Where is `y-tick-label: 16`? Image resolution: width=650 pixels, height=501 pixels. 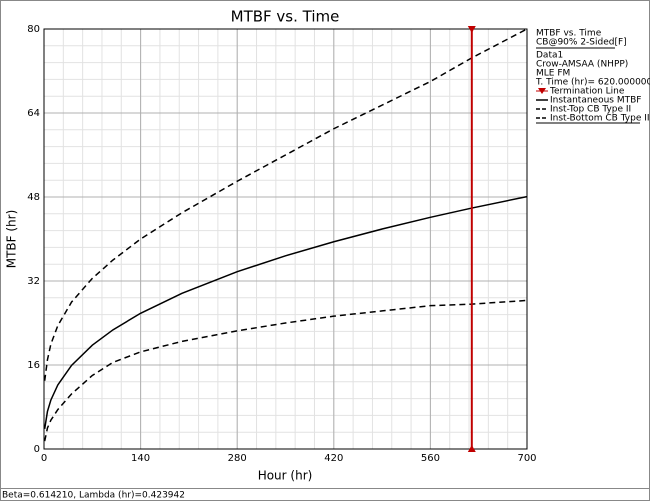
y-tick-label: 16 is located at coordinates (33, 365).